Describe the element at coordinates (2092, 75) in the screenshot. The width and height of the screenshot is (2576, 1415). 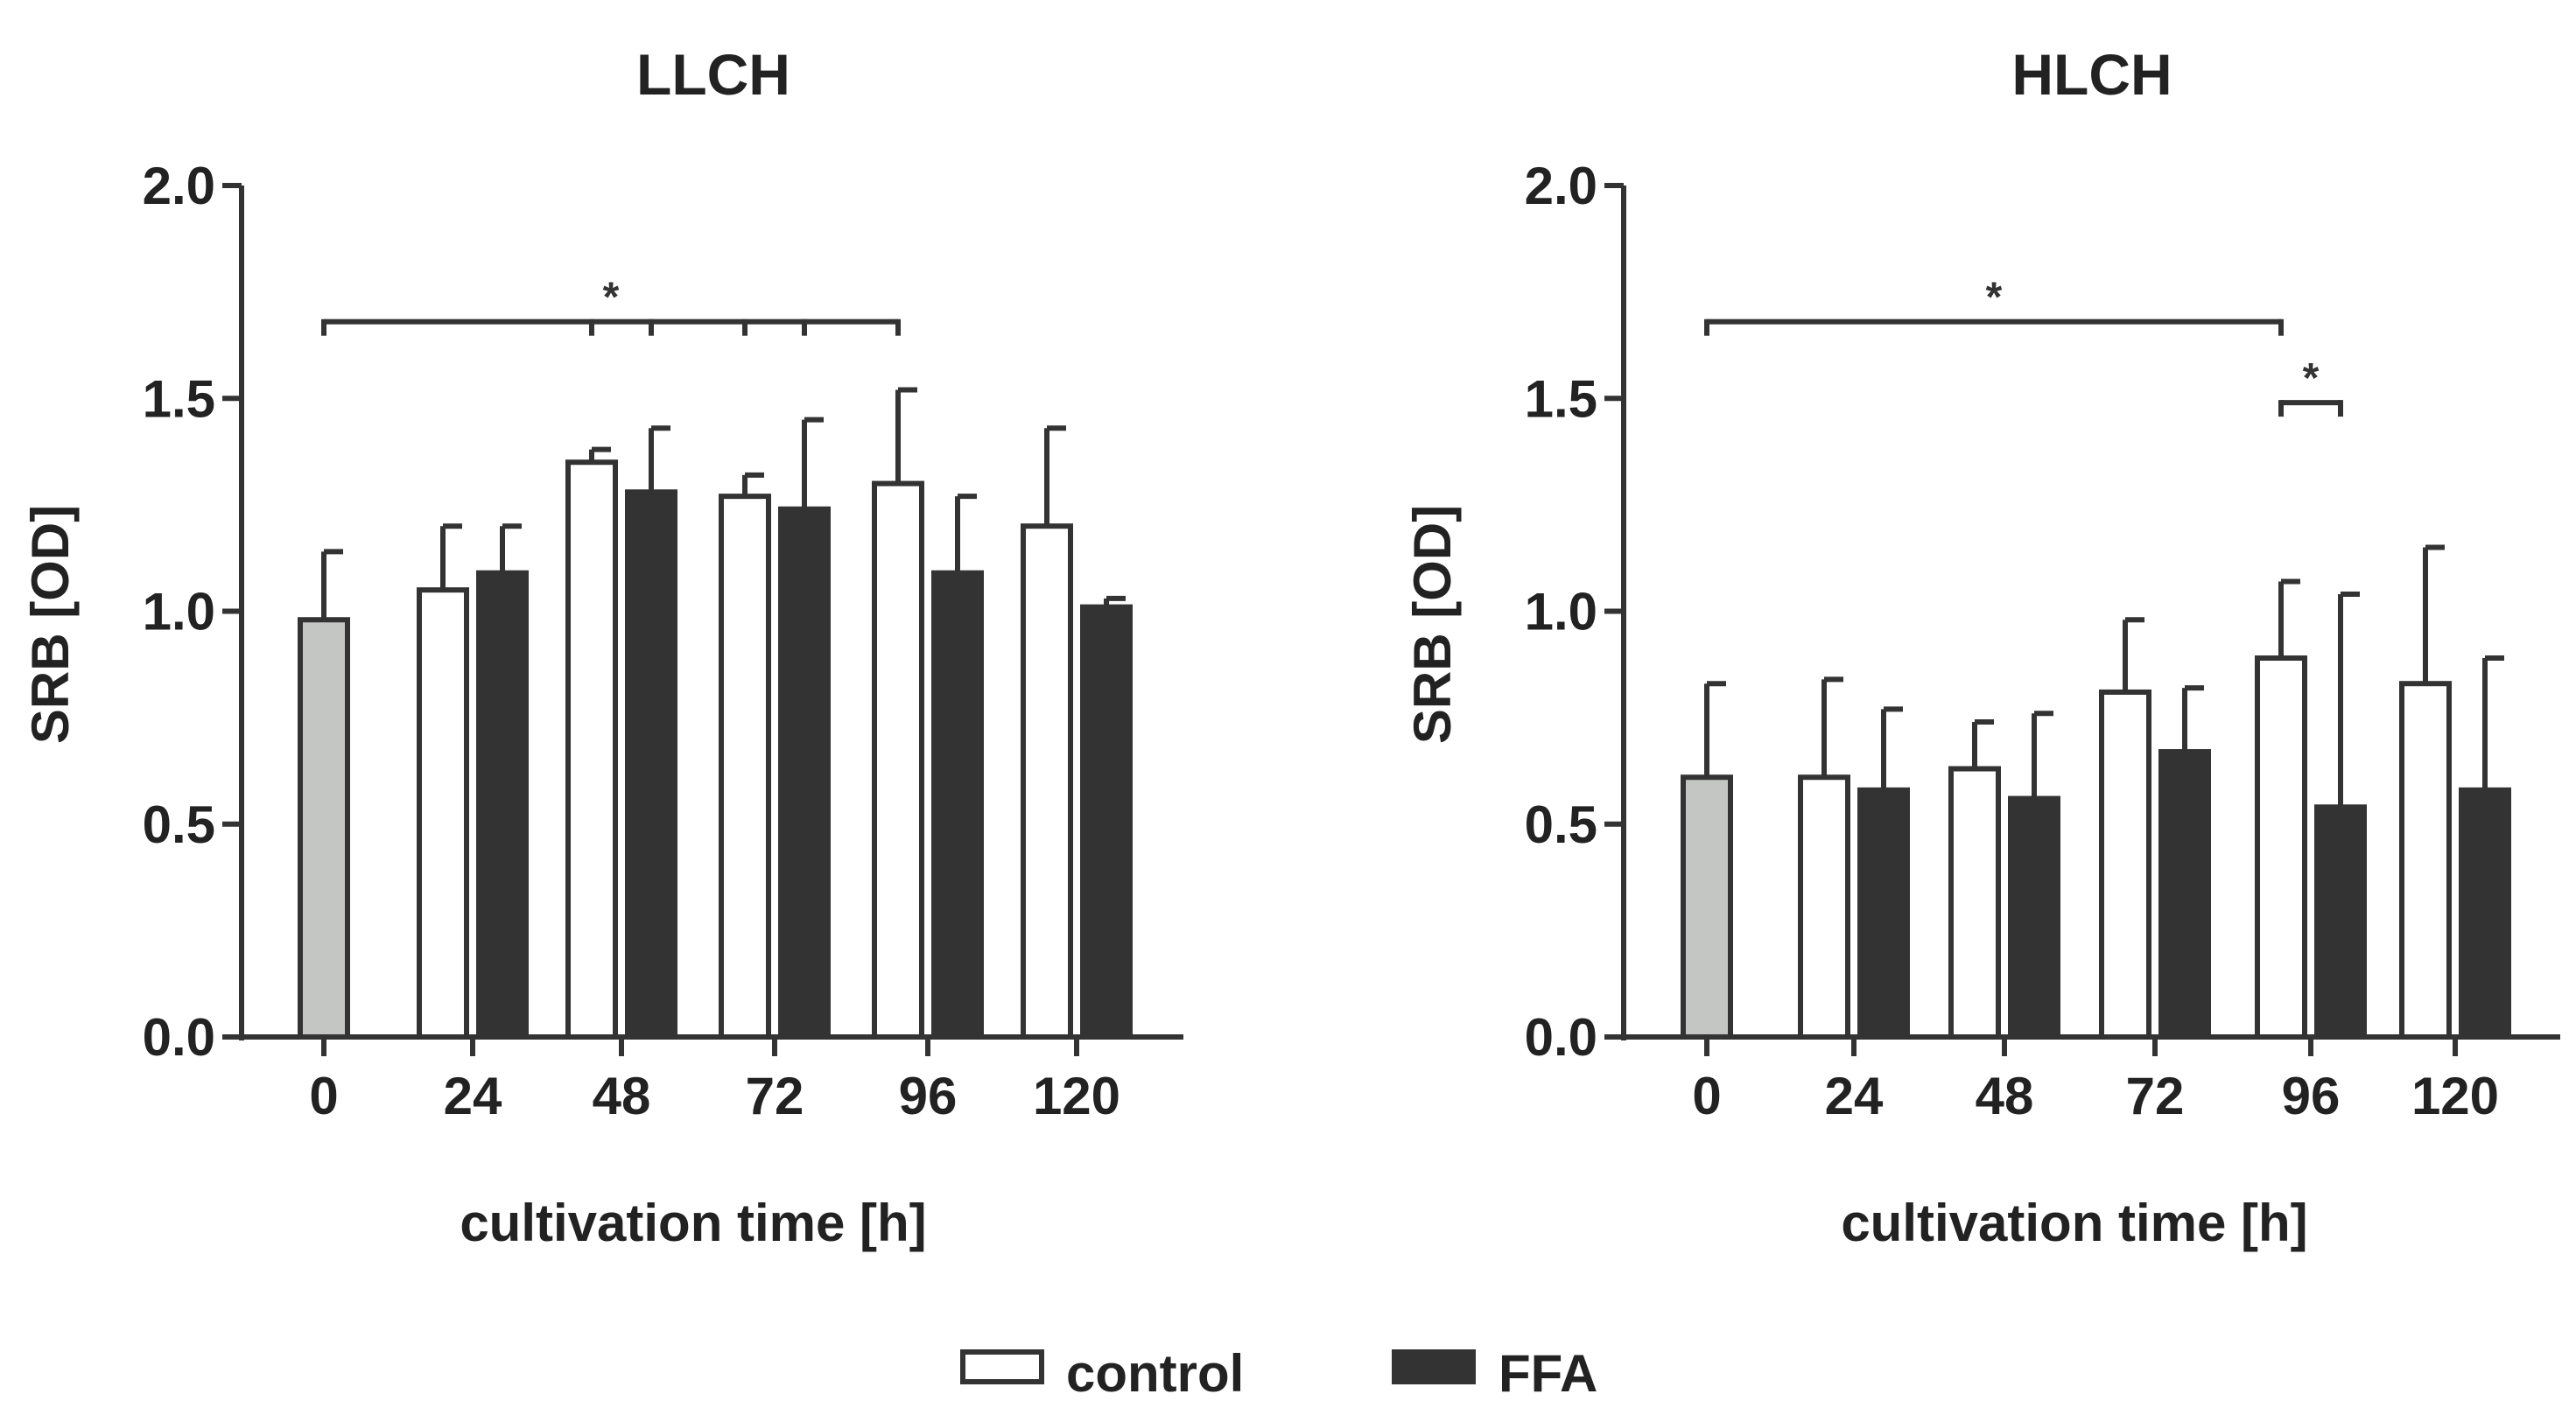
I see `chart-title: HLCH` at that location.